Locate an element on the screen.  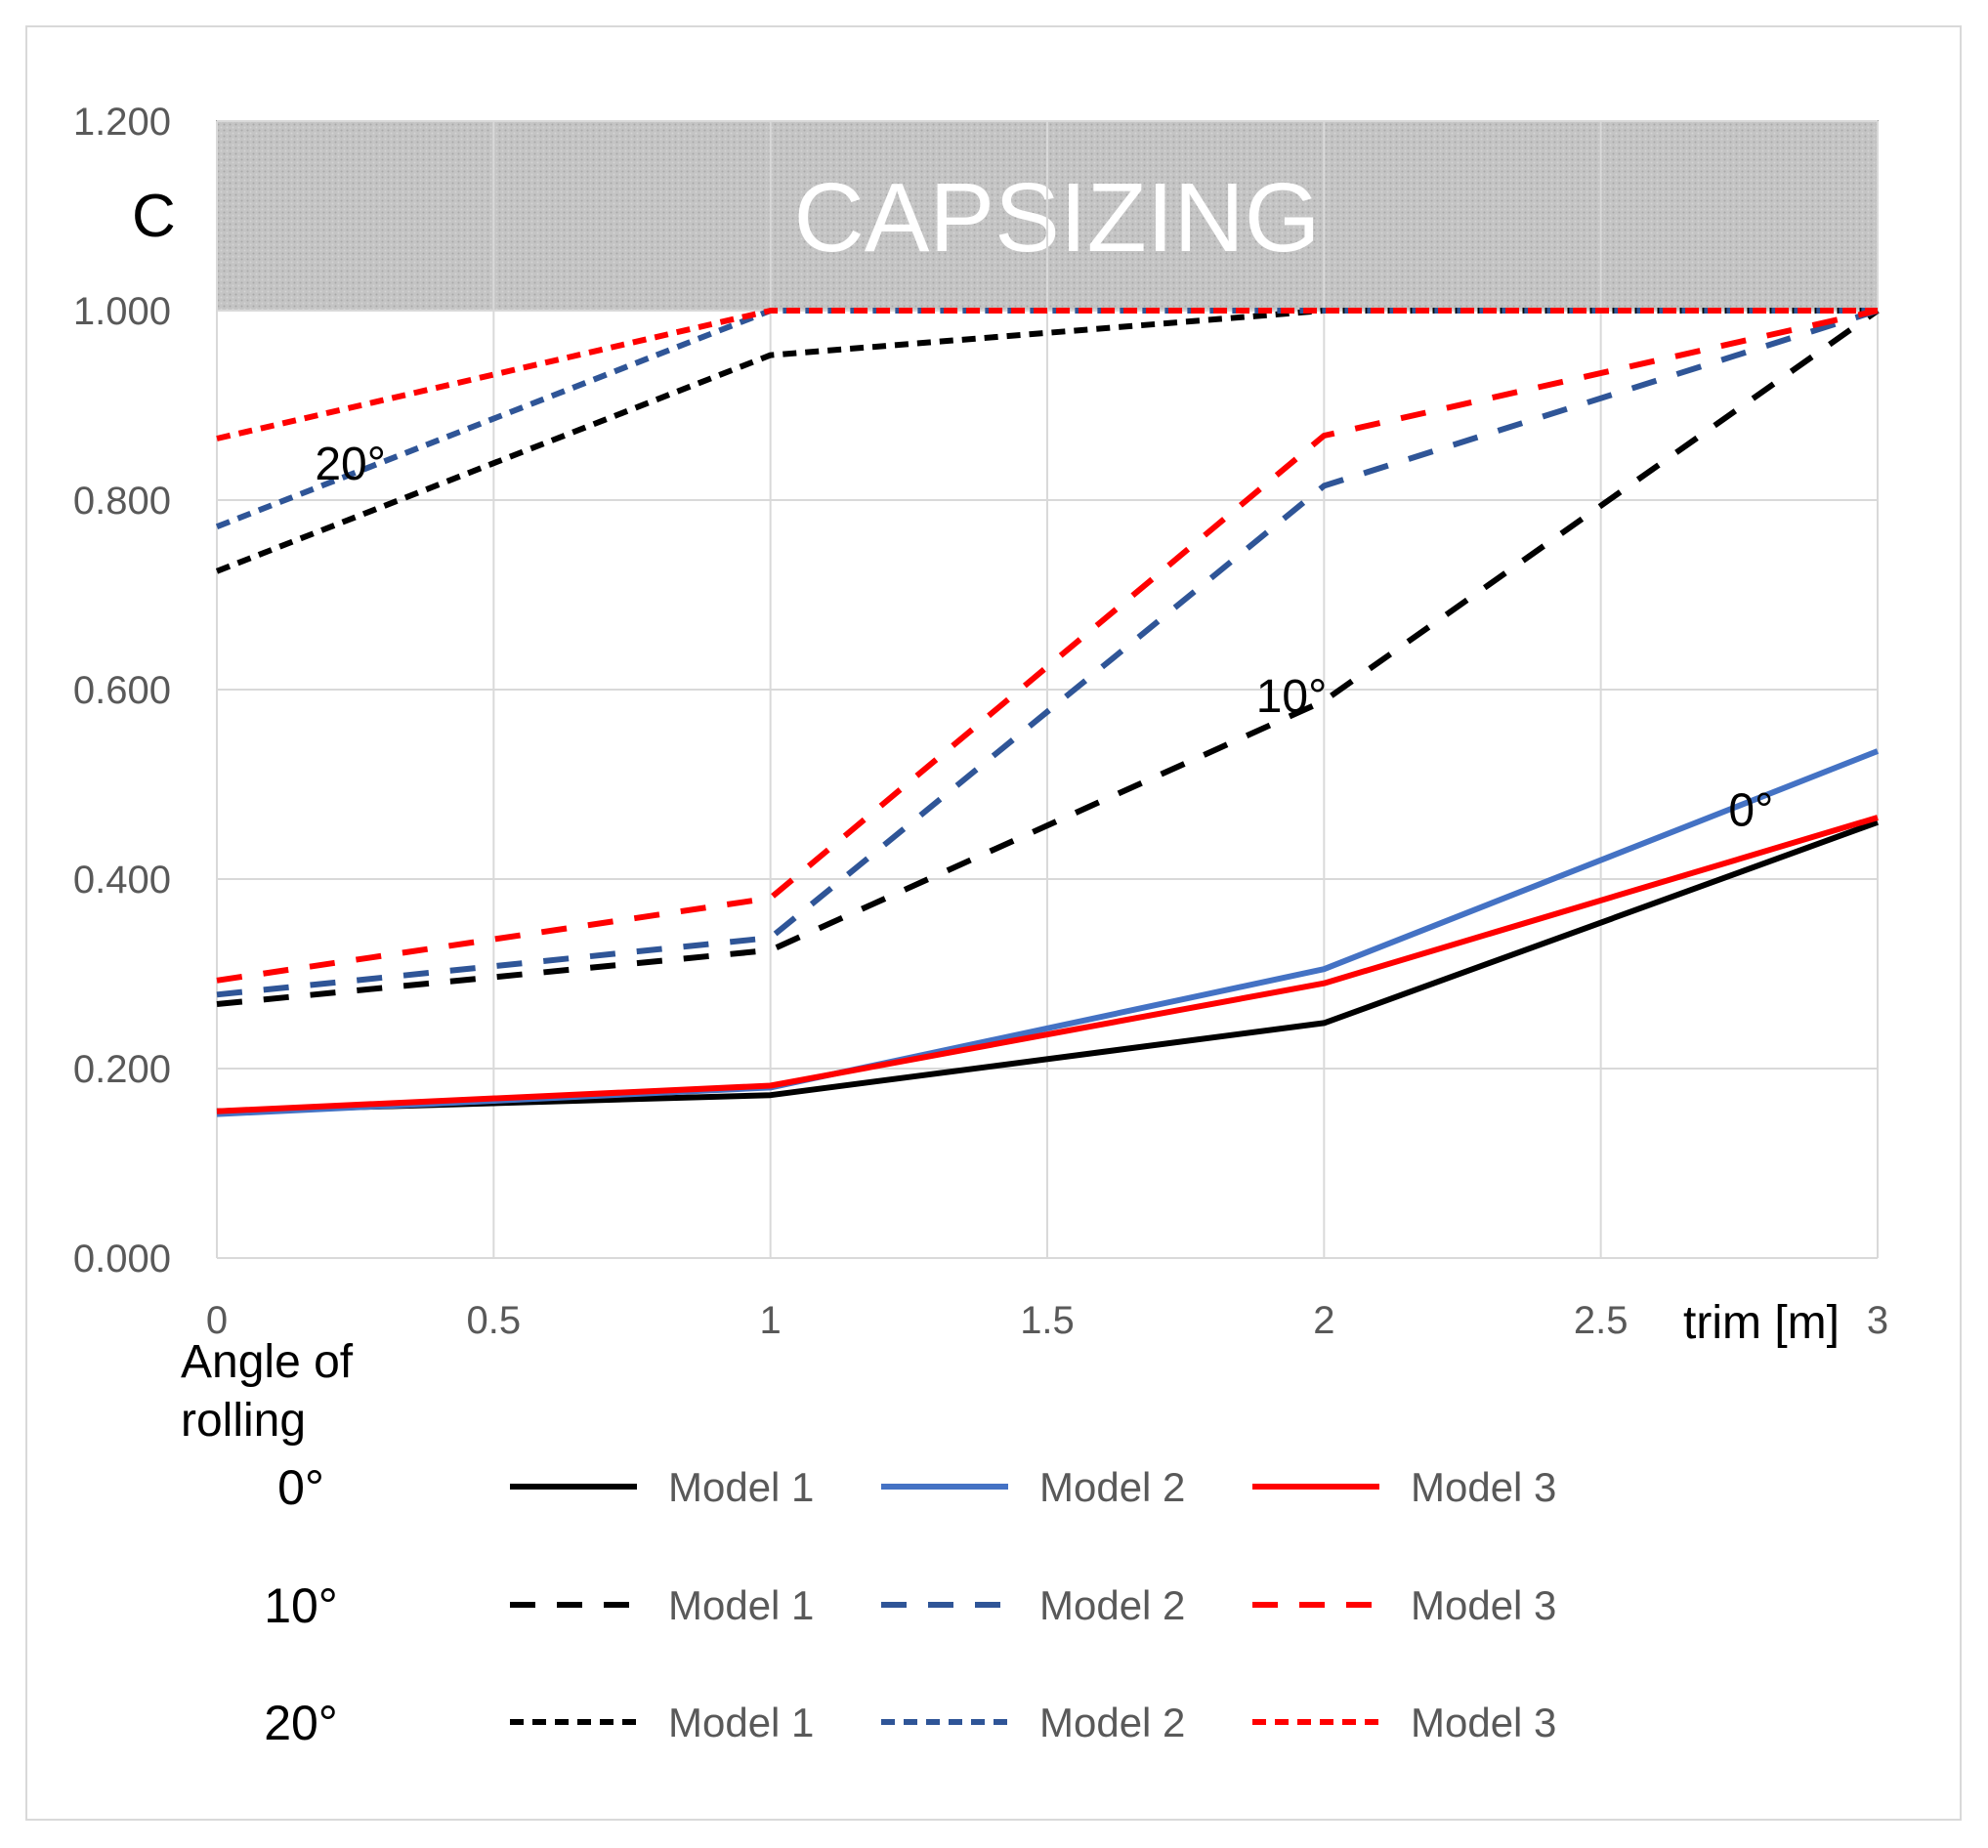
legend-title-line-2: rolling is located at coordinates (243, 1421).